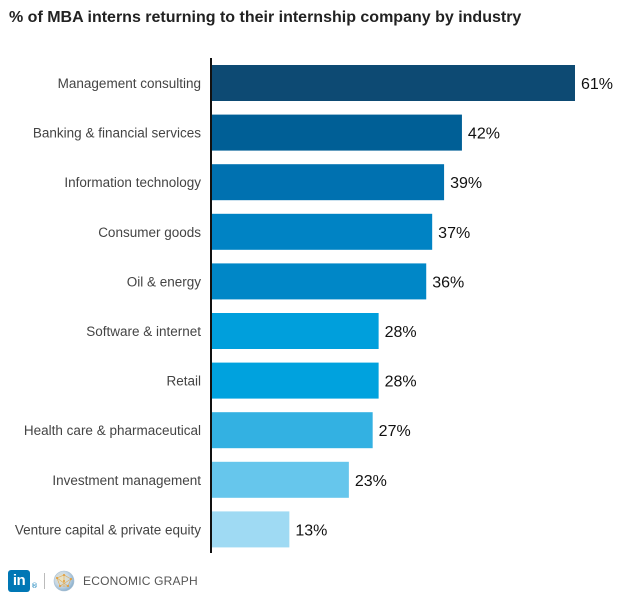  I want to click on bar-retail, so click(295, 380).